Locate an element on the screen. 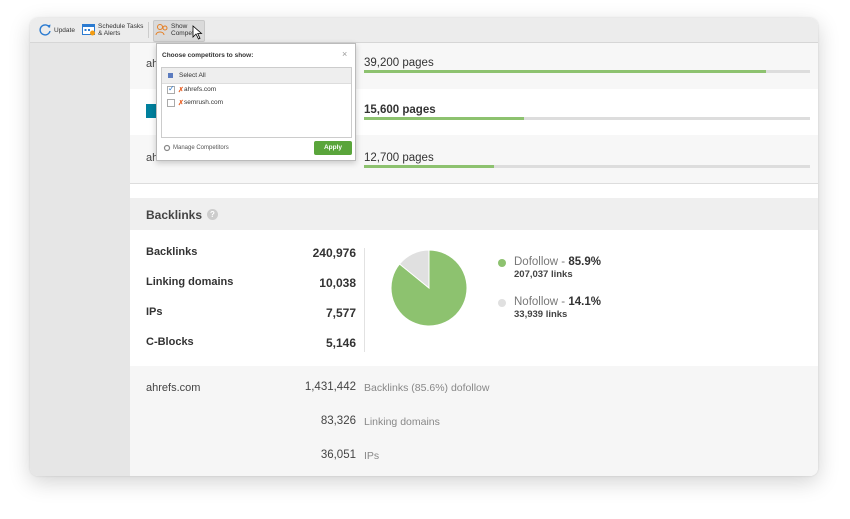 This screenshot has width=850, height=519. competitor-name: semrush.com is located at coordinates (204, 102).